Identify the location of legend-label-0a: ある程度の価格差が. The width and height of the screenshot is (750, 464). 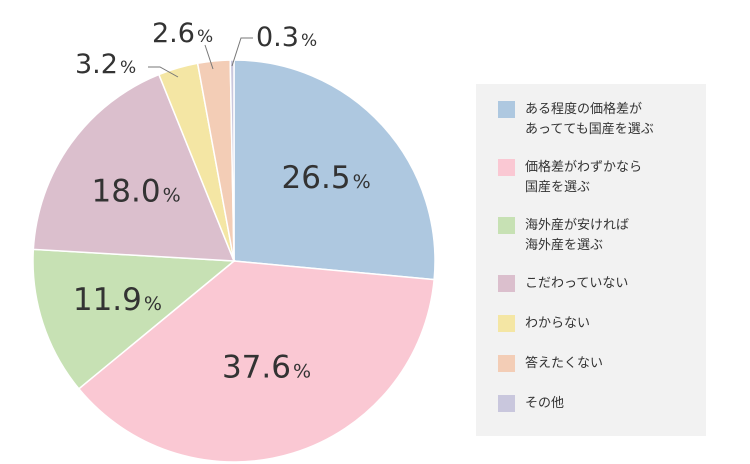
(584, 109).